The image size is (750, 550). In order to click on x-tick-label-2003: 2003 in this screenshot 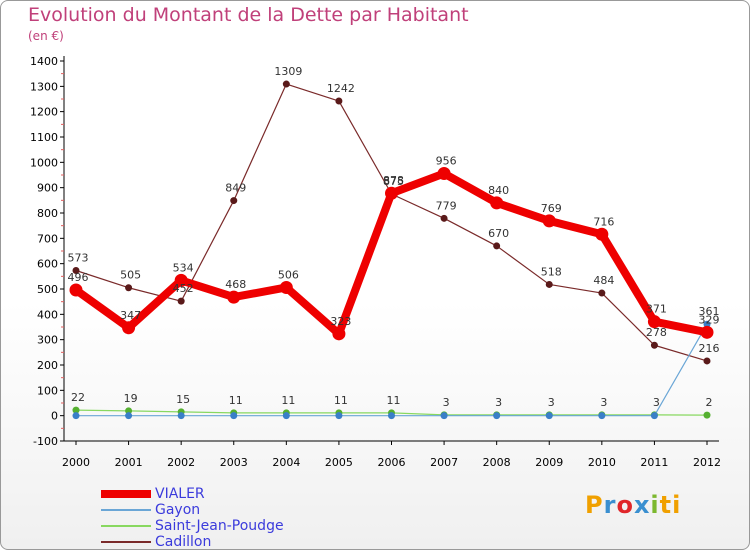, I will do `click(234, 462)`.